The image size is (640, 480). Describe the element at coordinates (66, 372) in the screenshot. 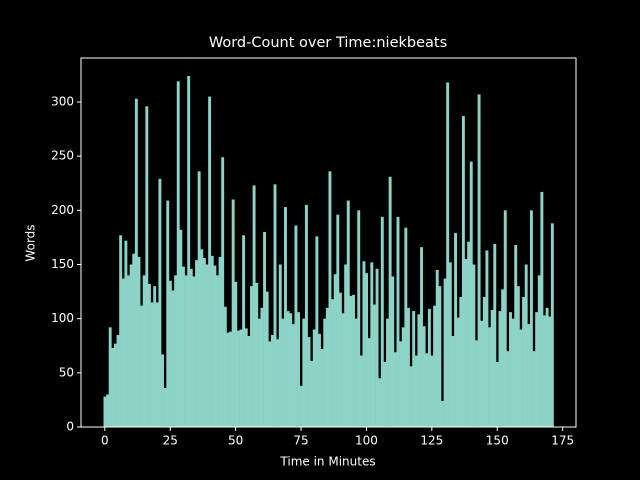

I see `y-tick-label: 50` at that location.